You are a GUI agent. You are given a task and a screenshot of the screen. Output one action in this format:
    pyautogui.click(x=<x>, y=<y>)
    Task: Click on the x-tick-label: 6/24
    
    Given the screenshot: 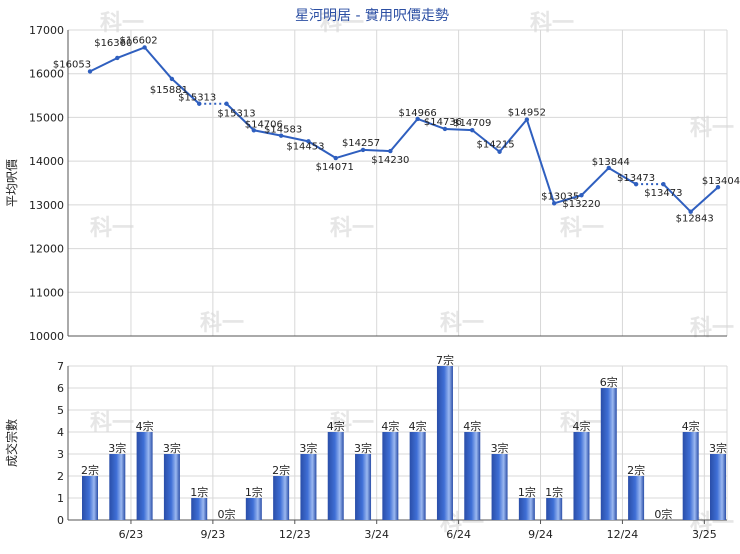 What is the action you would take?
    pyautogui.click(x=458, y=534)
    